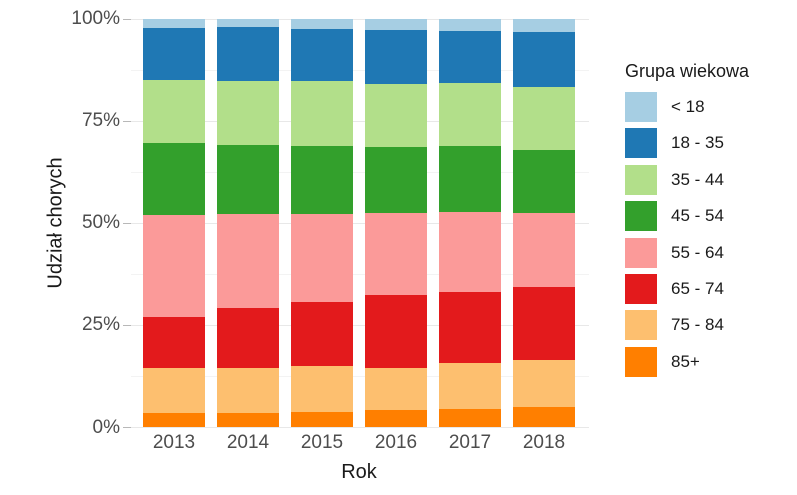  What do you see at coordinates (100, 223) in the screenshot?
I see `y-tick-label: 50%` at bounding box center [100, 223].